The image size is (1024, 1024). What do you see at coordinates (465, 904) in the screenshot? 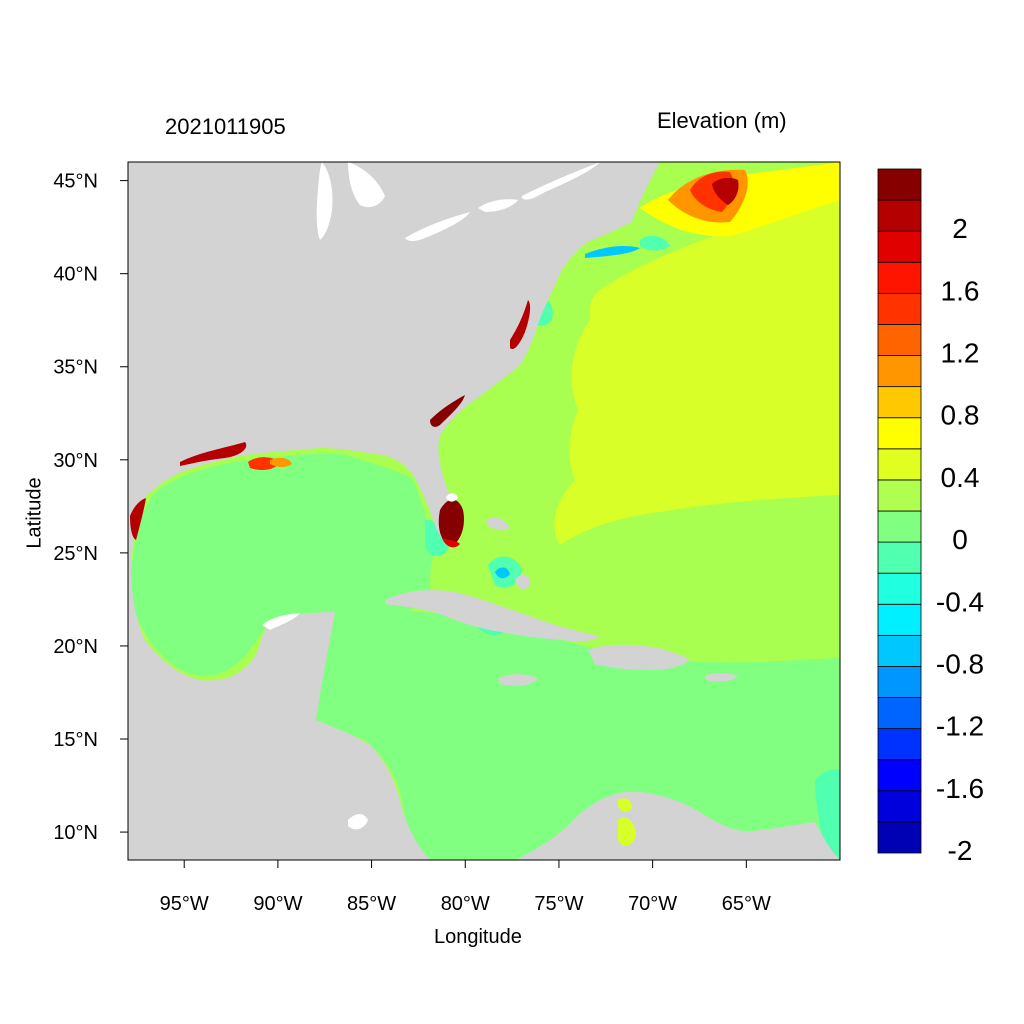
I see `x-tick-label: 80°W` at bounding box center [465, 904].